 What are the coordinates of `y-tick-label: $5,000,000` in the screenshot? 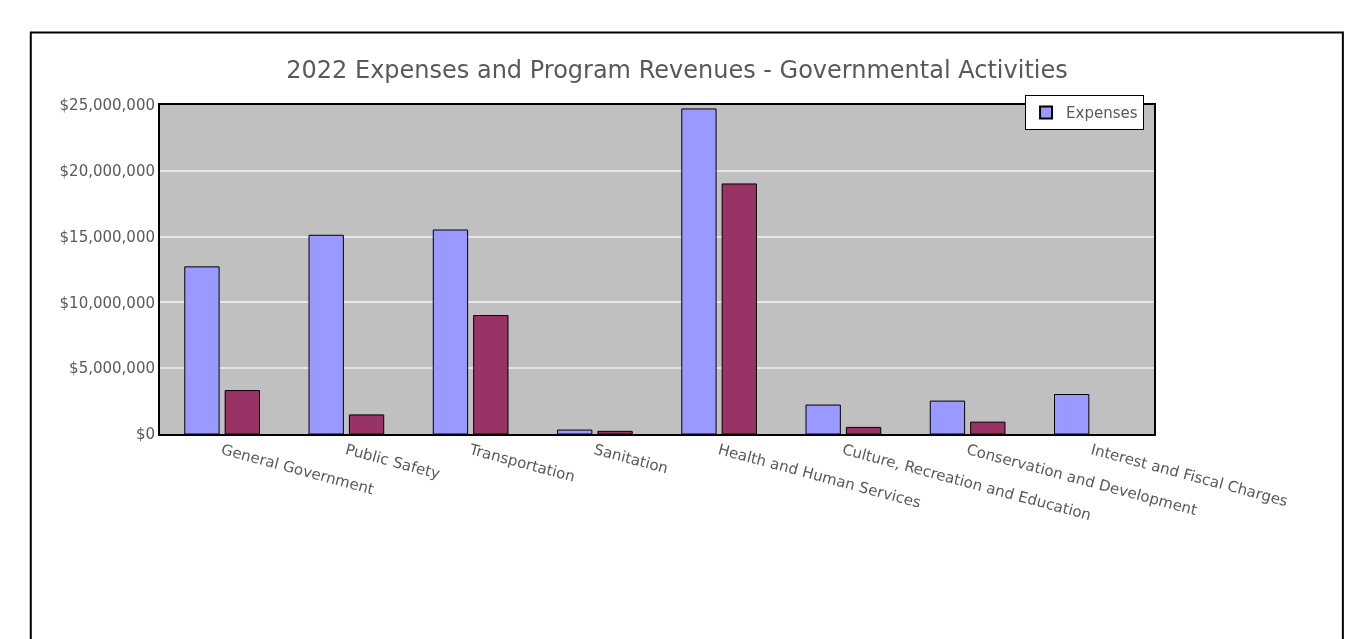 It's located at (112, 368).